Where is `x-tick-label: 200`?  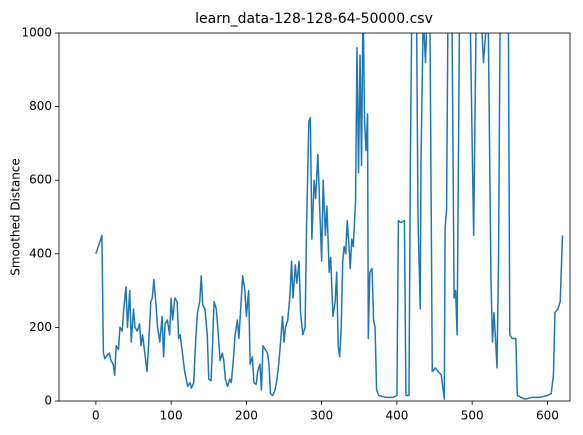
x-tick-label: 200 is located at coordinates (246, 416).